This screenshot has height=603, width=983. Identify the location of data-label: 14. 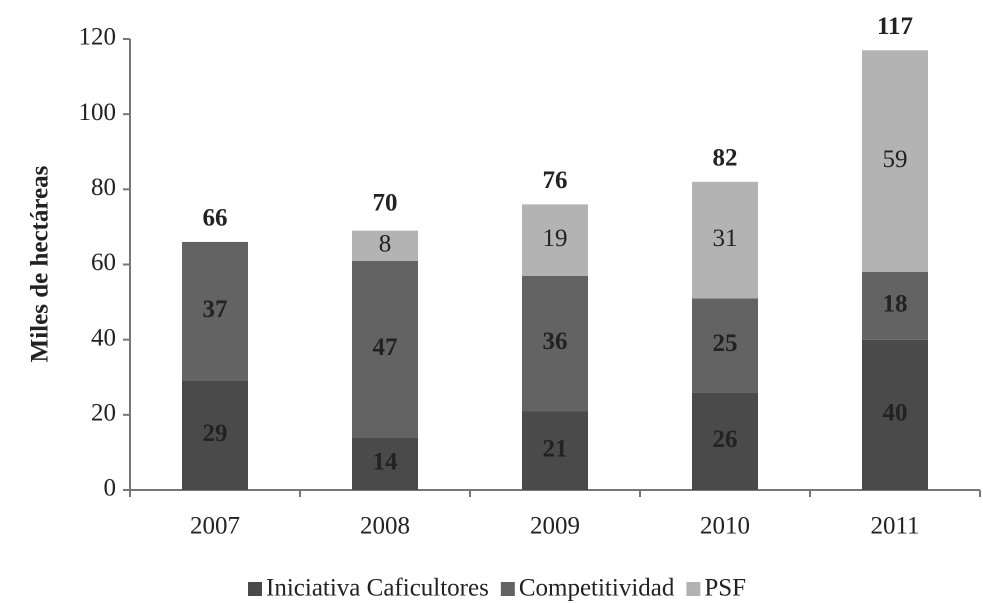
(386, 461).